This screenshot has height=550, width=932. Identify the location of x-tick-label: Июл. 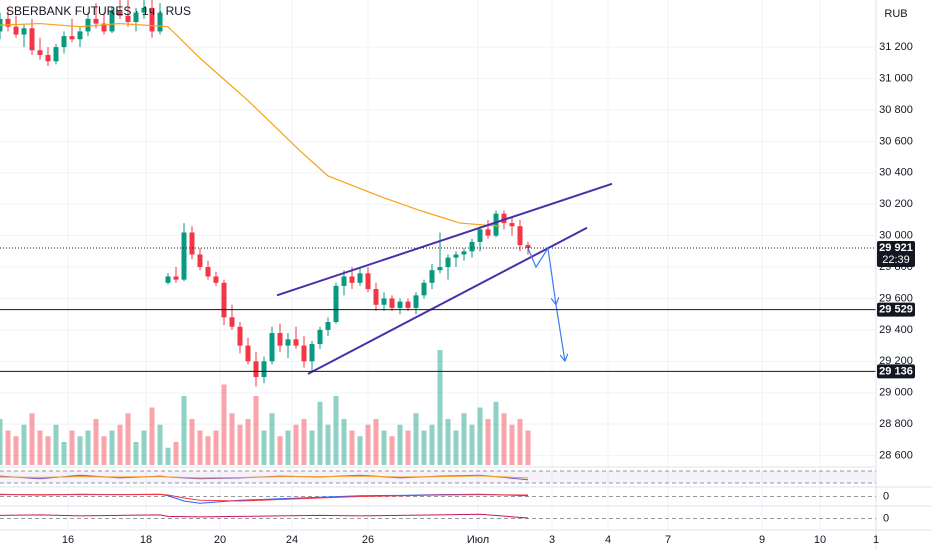
(478, 540).